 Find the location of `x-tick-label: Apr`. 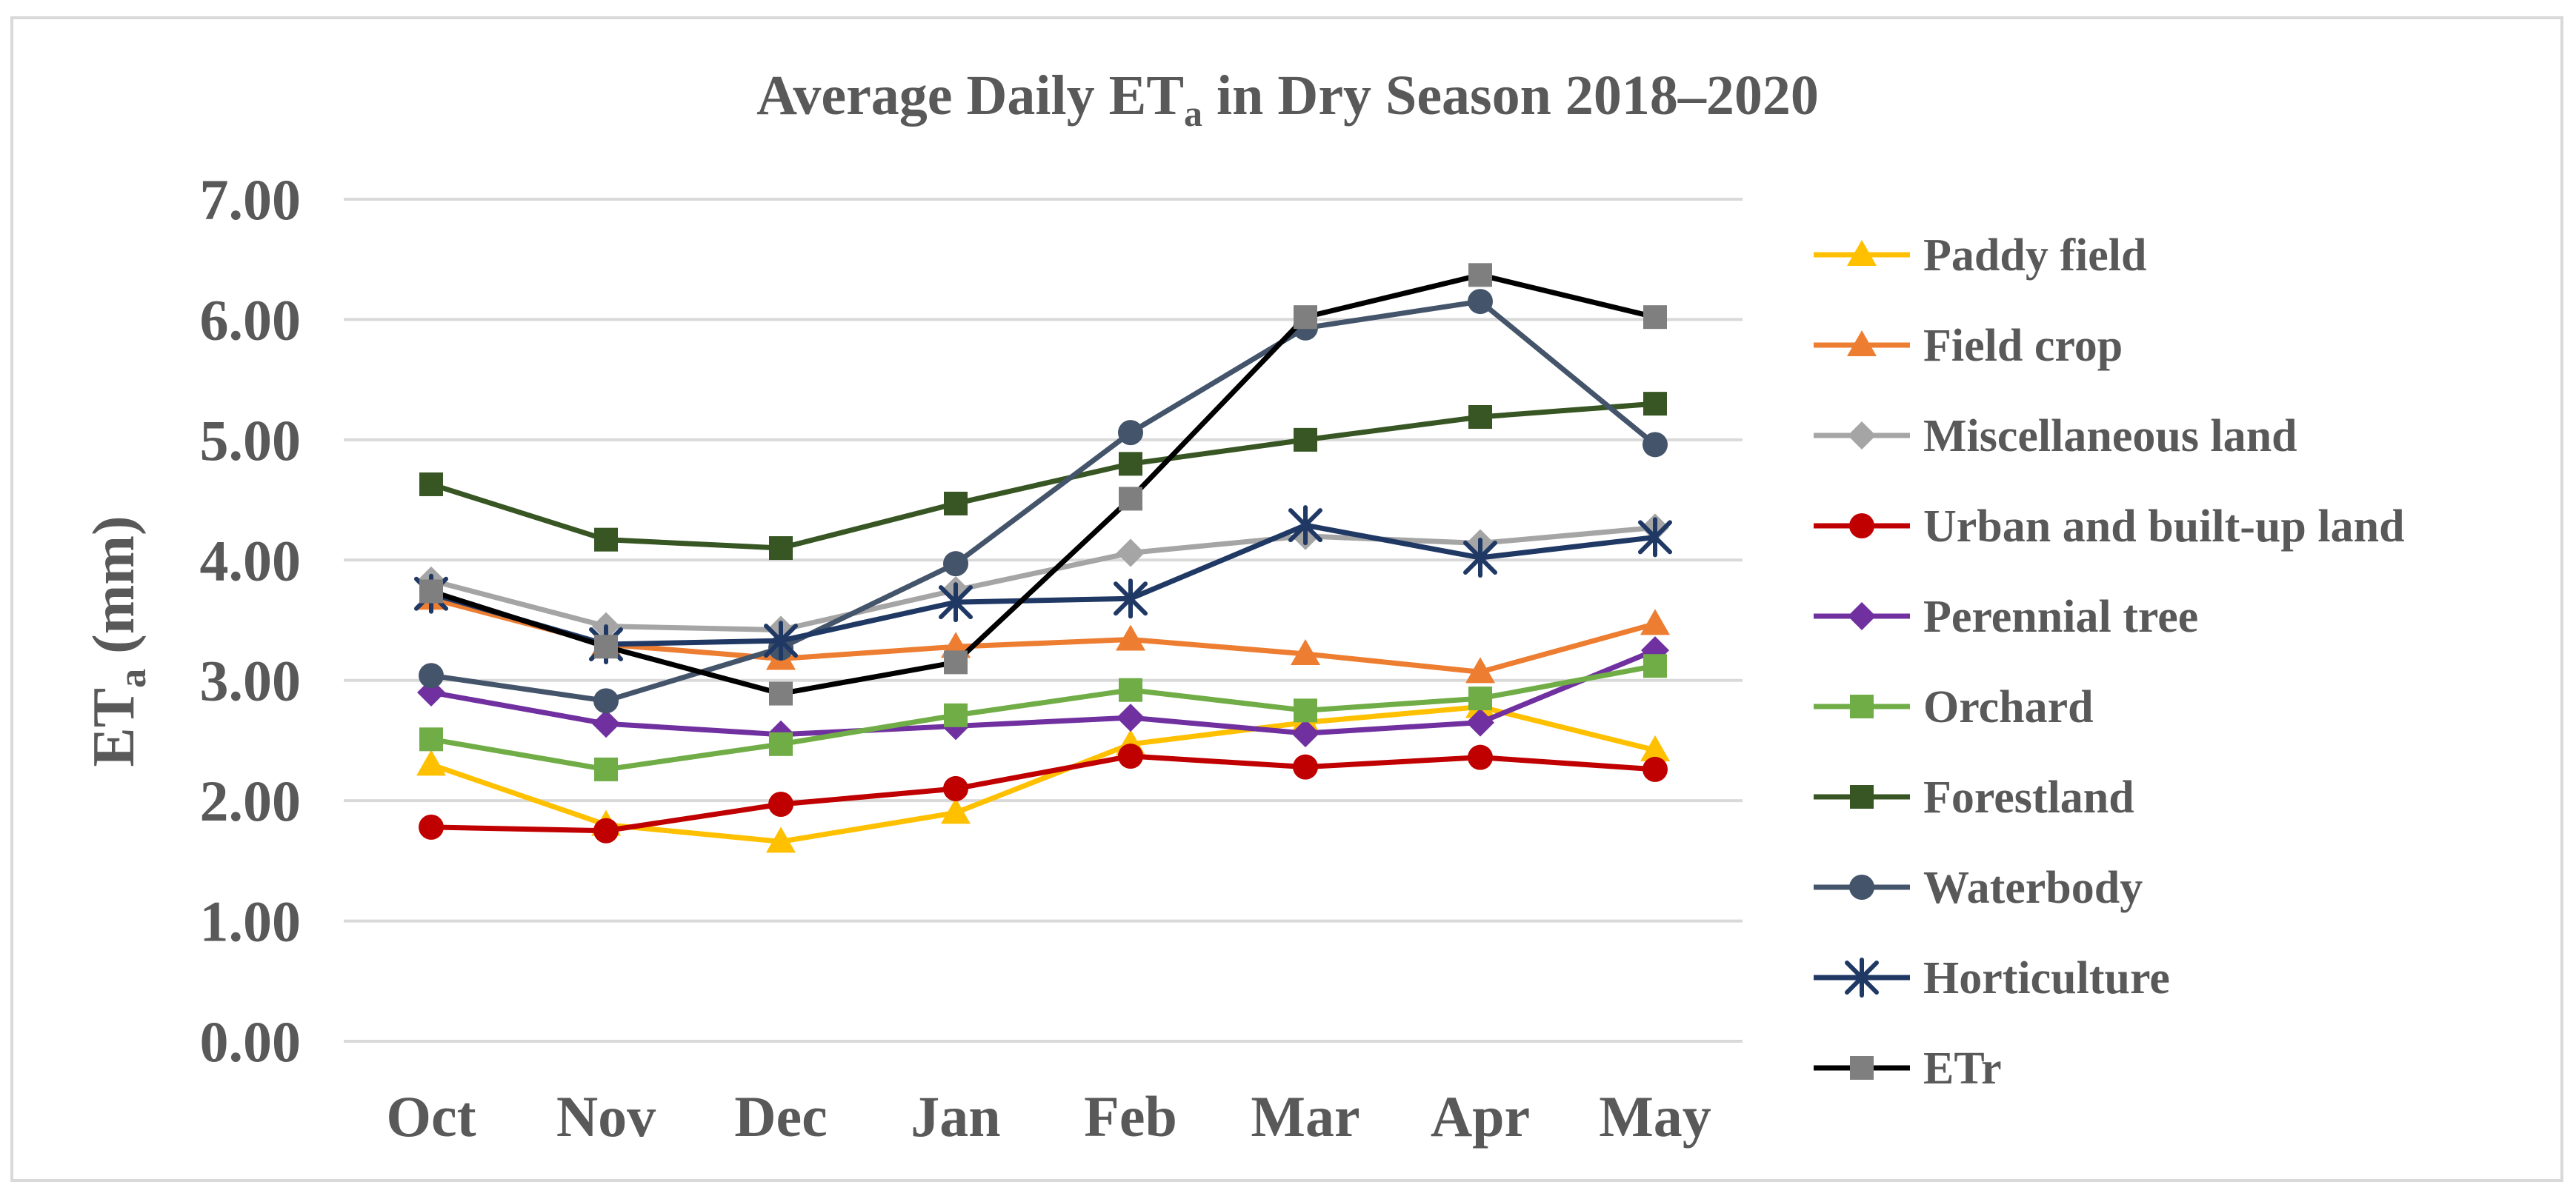

x-tick-label: Apr is located at coordinates (1480, 1116).